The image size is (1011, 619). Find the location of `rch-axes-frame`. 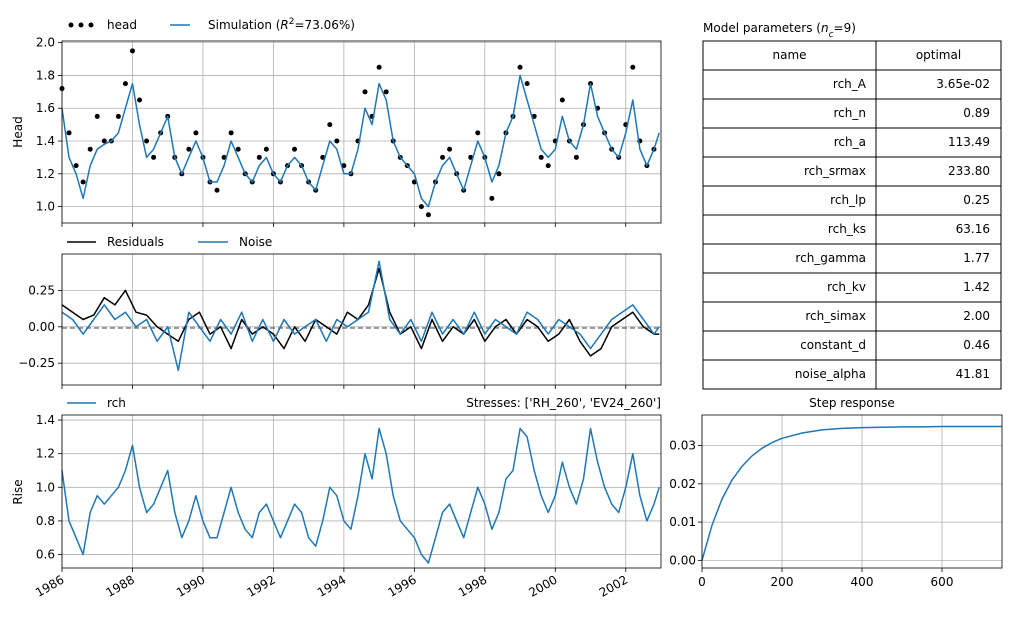

rch-axes-frame is located at coordinates (361, 491).